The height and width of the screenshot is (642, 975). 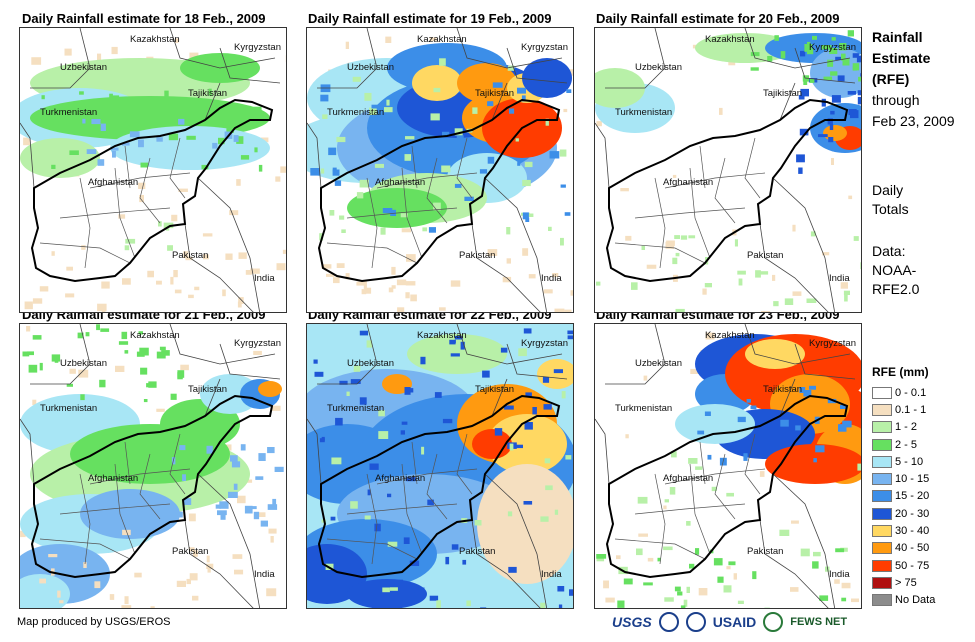 I want to click on usaid-logo: USAID, so click(x=734, y=622).